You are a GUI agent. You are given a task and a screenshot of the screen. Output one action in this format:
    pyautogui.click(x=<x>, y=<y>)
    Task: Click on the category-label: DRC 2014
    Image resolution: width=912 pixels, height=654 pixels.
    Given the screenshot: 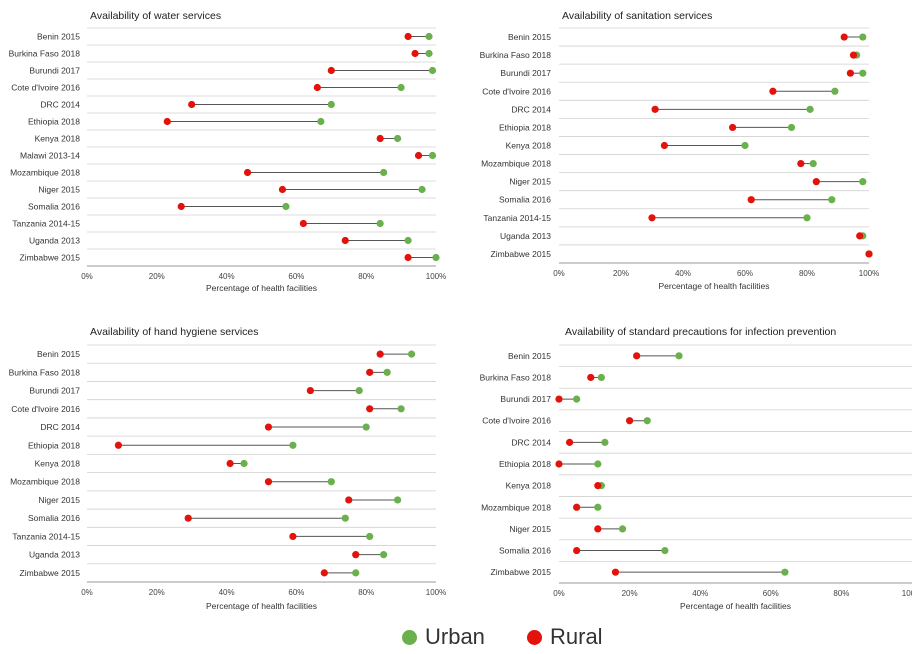 What is the action you would take?
    pyautogui.click(x=60, y=427)
    